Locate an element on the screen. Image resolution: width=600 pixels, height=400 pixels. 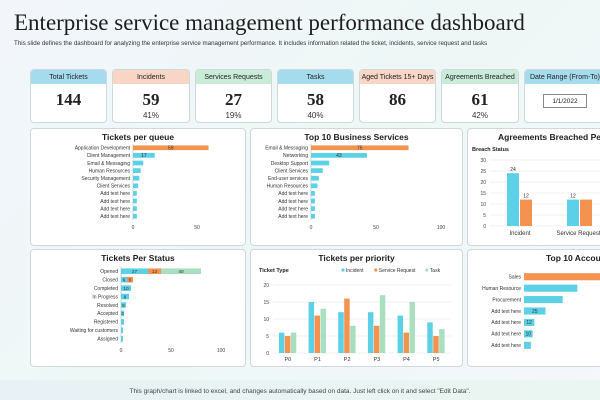
category-label: P0 is located at coordinates (287, 360).